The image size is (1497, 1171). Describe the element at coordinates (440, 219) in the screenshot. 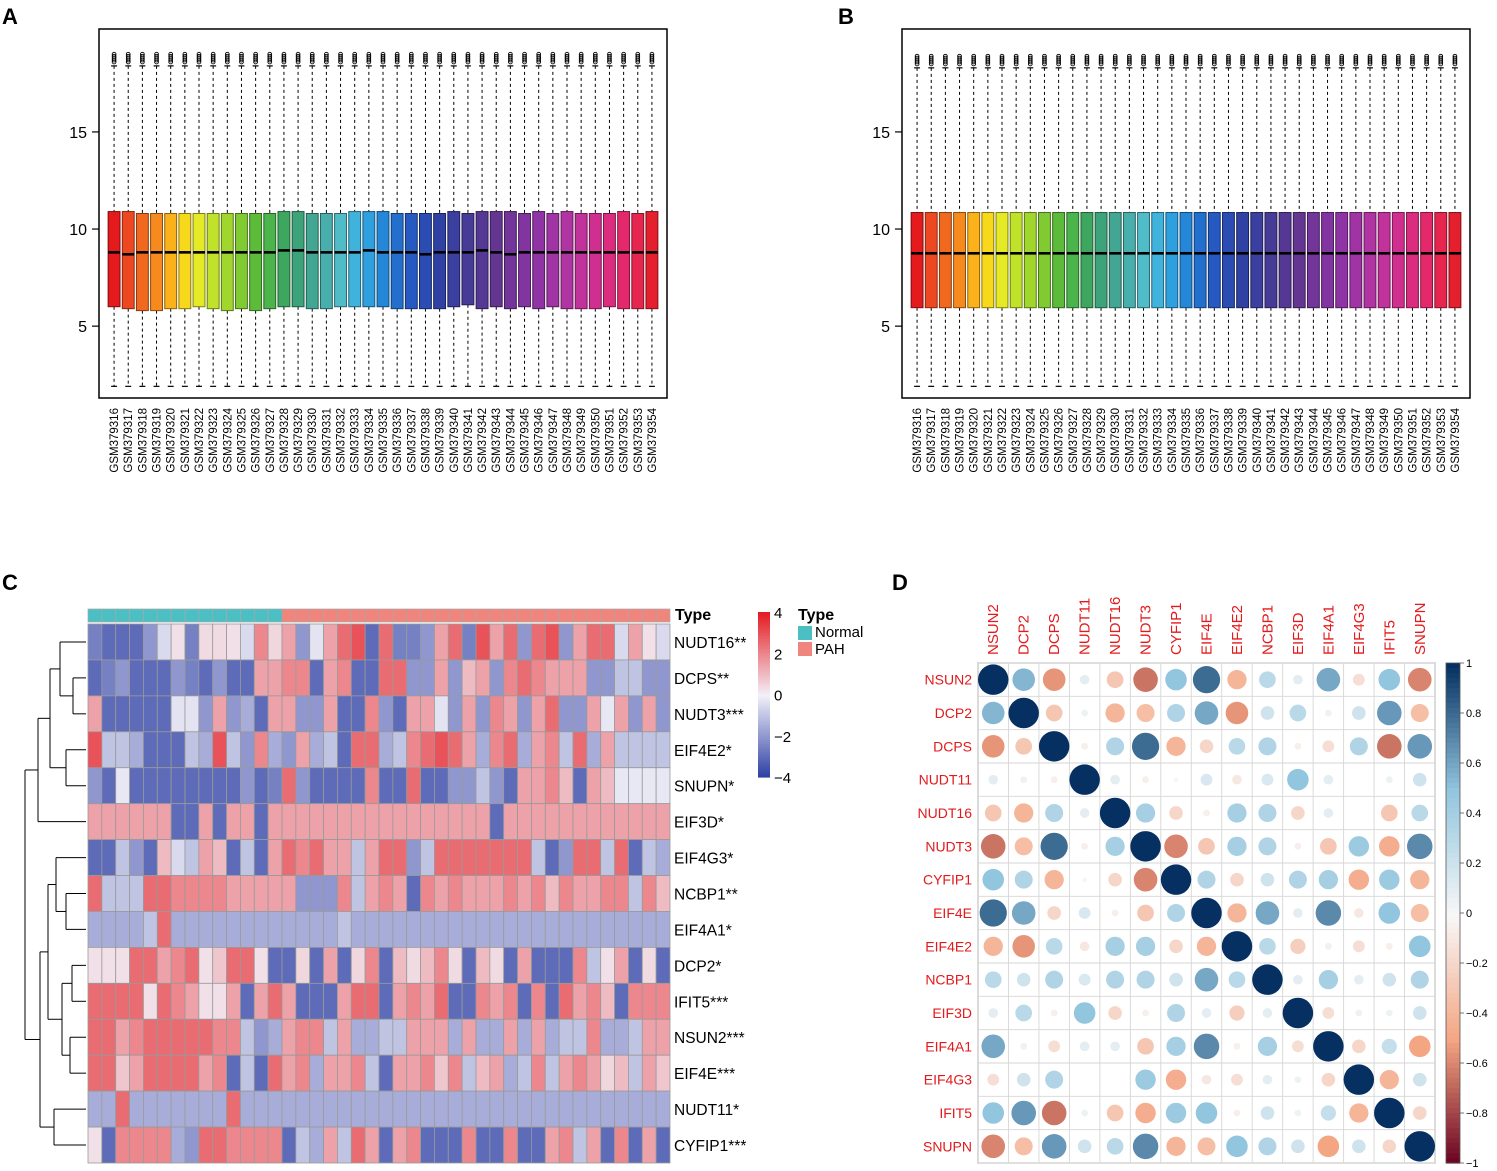

I see `box-GSM379339` at that location.